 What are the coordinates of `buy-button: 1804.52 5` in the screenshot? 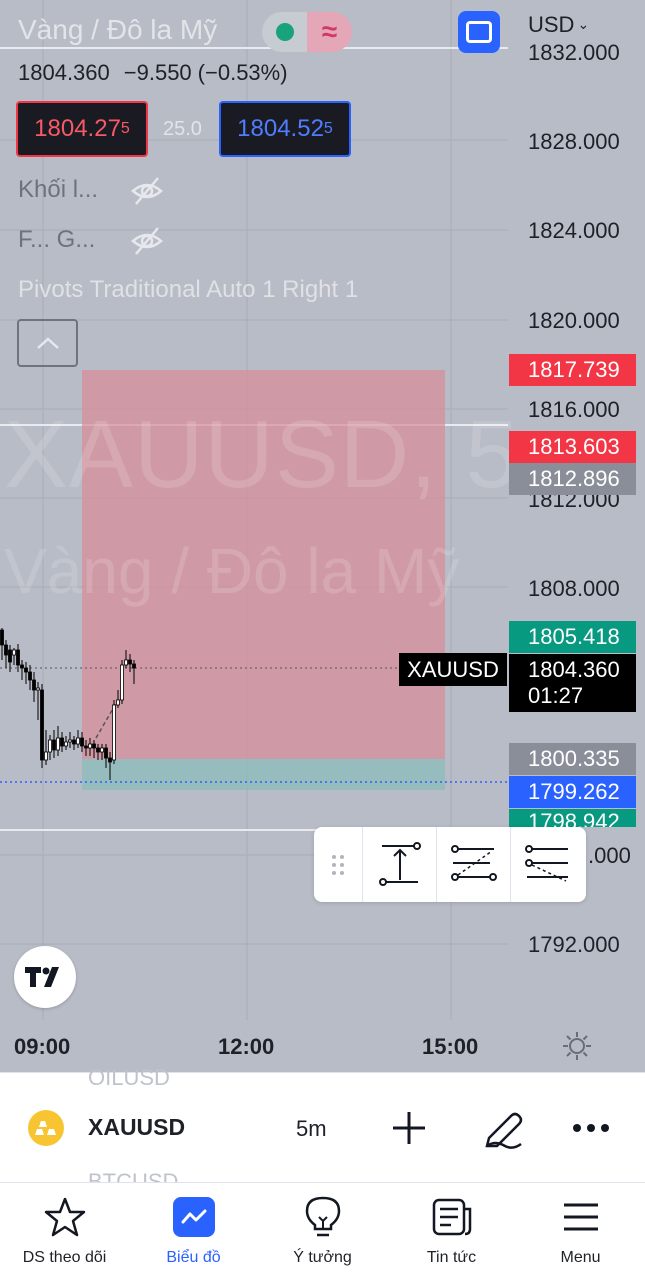 It's located at (285, 129).